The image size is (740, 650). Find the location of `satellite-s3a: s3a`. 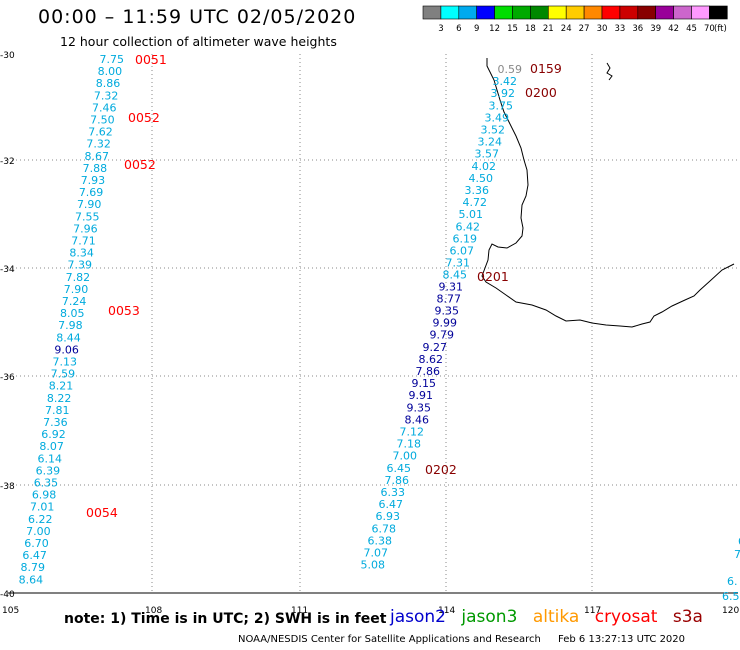

satellite-s3a: s3a is located at coordinates (687, 617).